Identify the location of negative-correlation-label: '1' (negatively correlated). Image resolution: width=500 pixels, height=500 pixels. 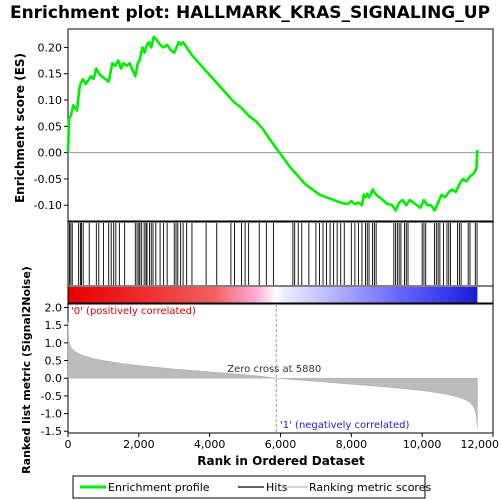
(344, 425).